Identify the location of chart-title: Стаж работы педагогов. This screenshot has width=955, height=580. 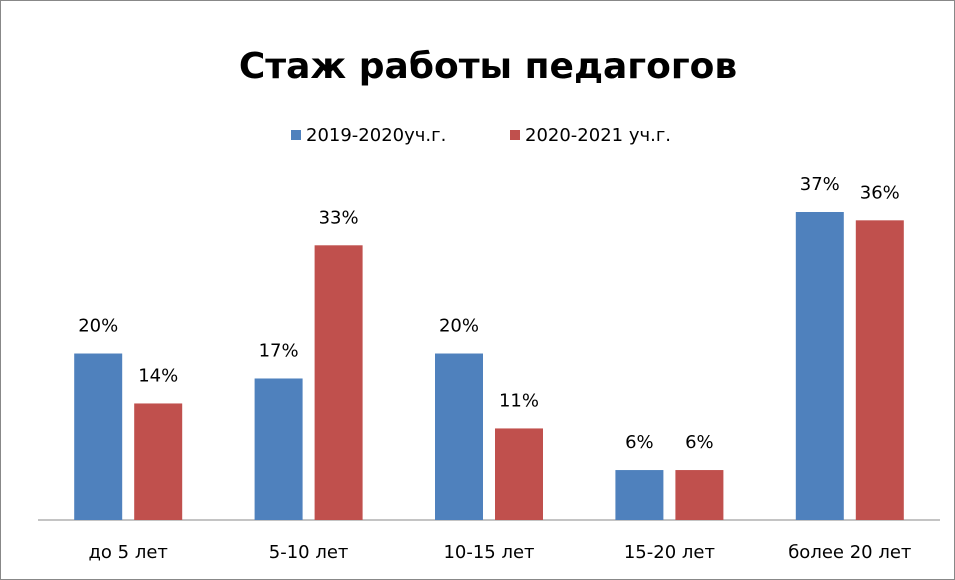
(488, 66).